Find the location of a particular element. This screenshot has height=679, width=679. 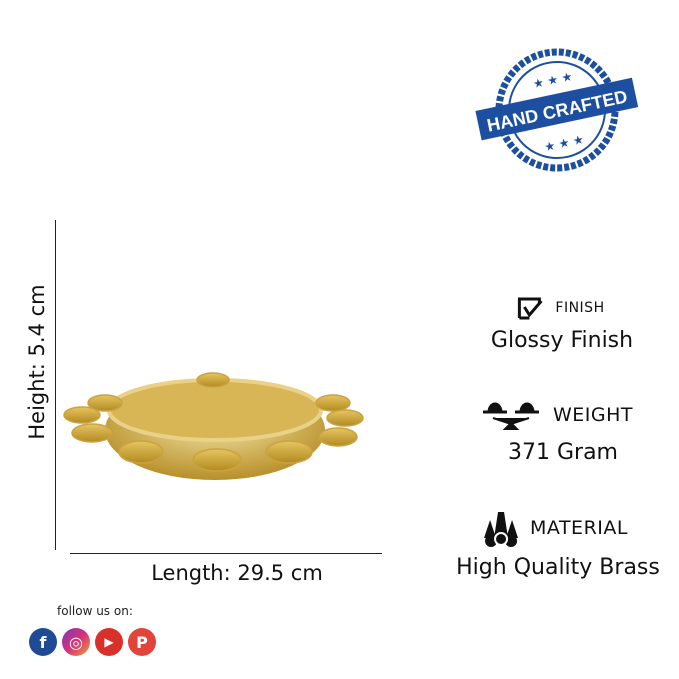

hand-crafted-stamp: ★ ★ ★ ★ ★ ★ HAND CRAFTED is located at coordinates (557, 110).